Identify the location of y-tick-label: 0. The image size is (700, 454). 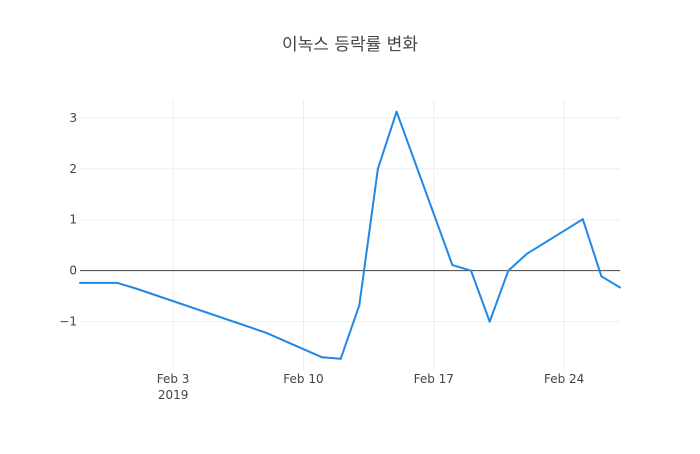
(73, 271).